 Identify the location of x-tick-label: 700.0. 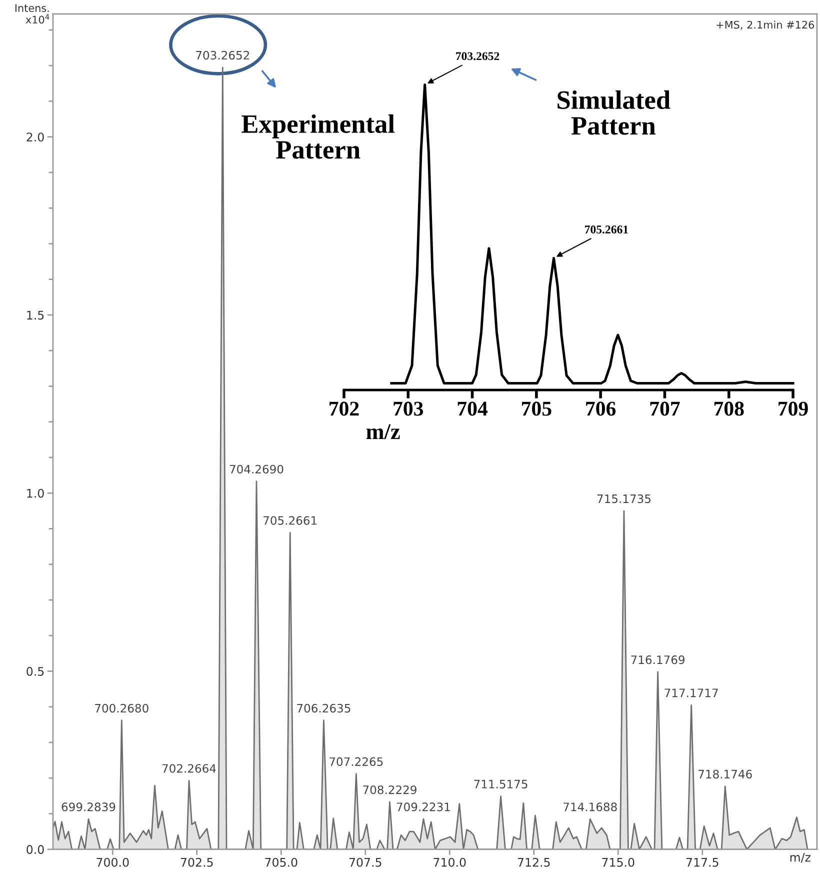
(112, 862).